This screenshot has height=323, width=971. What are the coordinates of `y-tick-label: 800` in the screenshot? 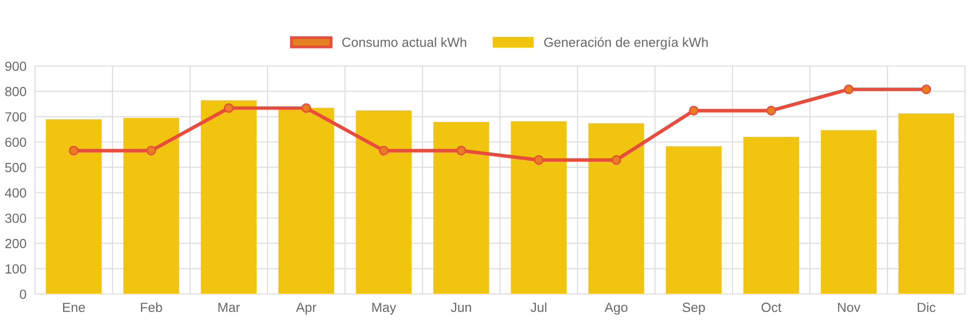 It's located at (15, 91).